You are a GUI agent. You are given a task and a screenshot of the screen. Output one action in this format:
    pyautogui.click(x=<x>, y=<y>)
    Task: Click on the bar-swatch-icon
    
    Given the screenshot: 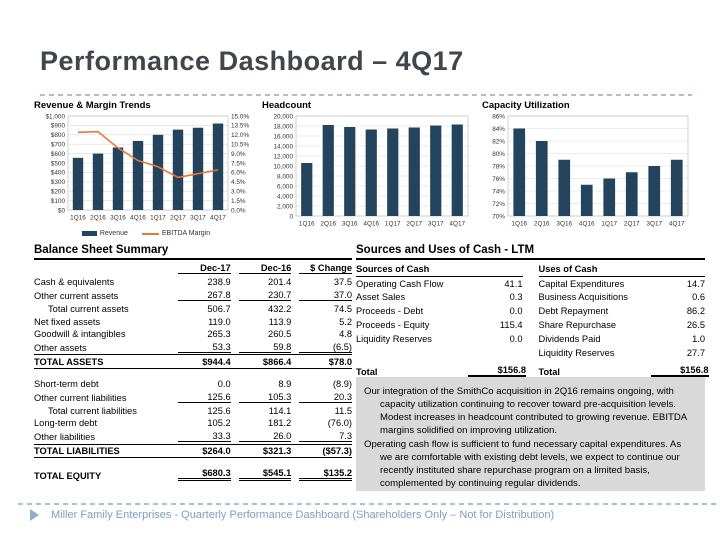 What is the action you would take?
    pyautogui.click(x=89, y=233)
    